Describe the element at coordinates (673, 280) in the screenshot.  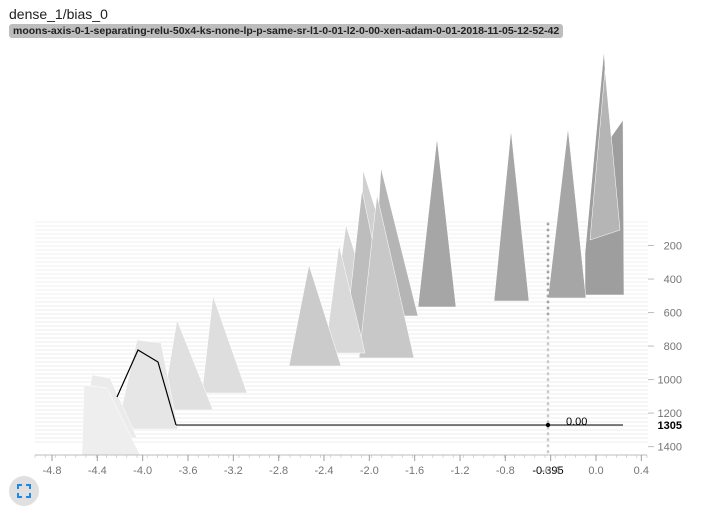
I see `y-tick-label: 400` at that location.